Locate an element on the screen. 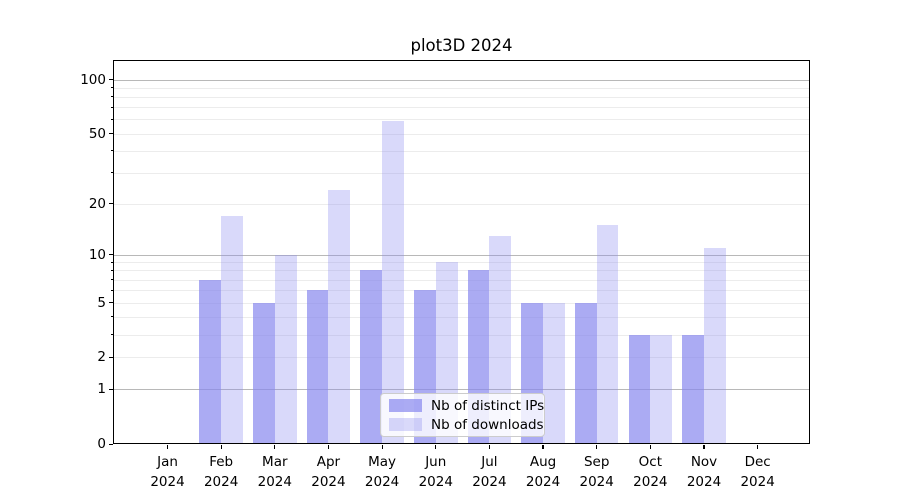  x-tick-label-aug: Aug 2024 is located at coordinates (543, 472).